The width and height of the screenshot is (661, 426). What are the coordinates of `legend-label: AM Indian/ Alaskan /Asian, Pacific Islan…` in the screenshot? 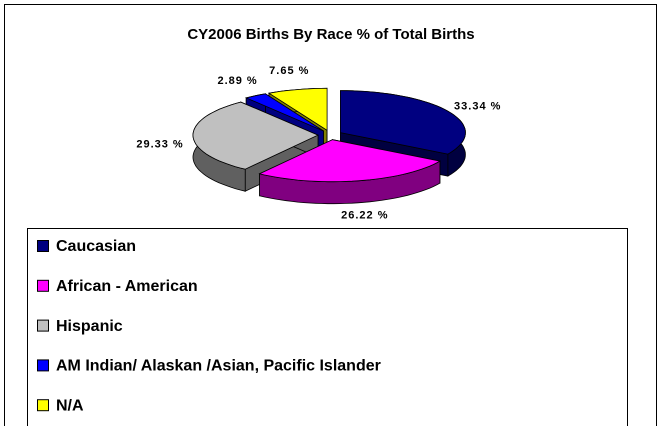 It's located at (218, 366).